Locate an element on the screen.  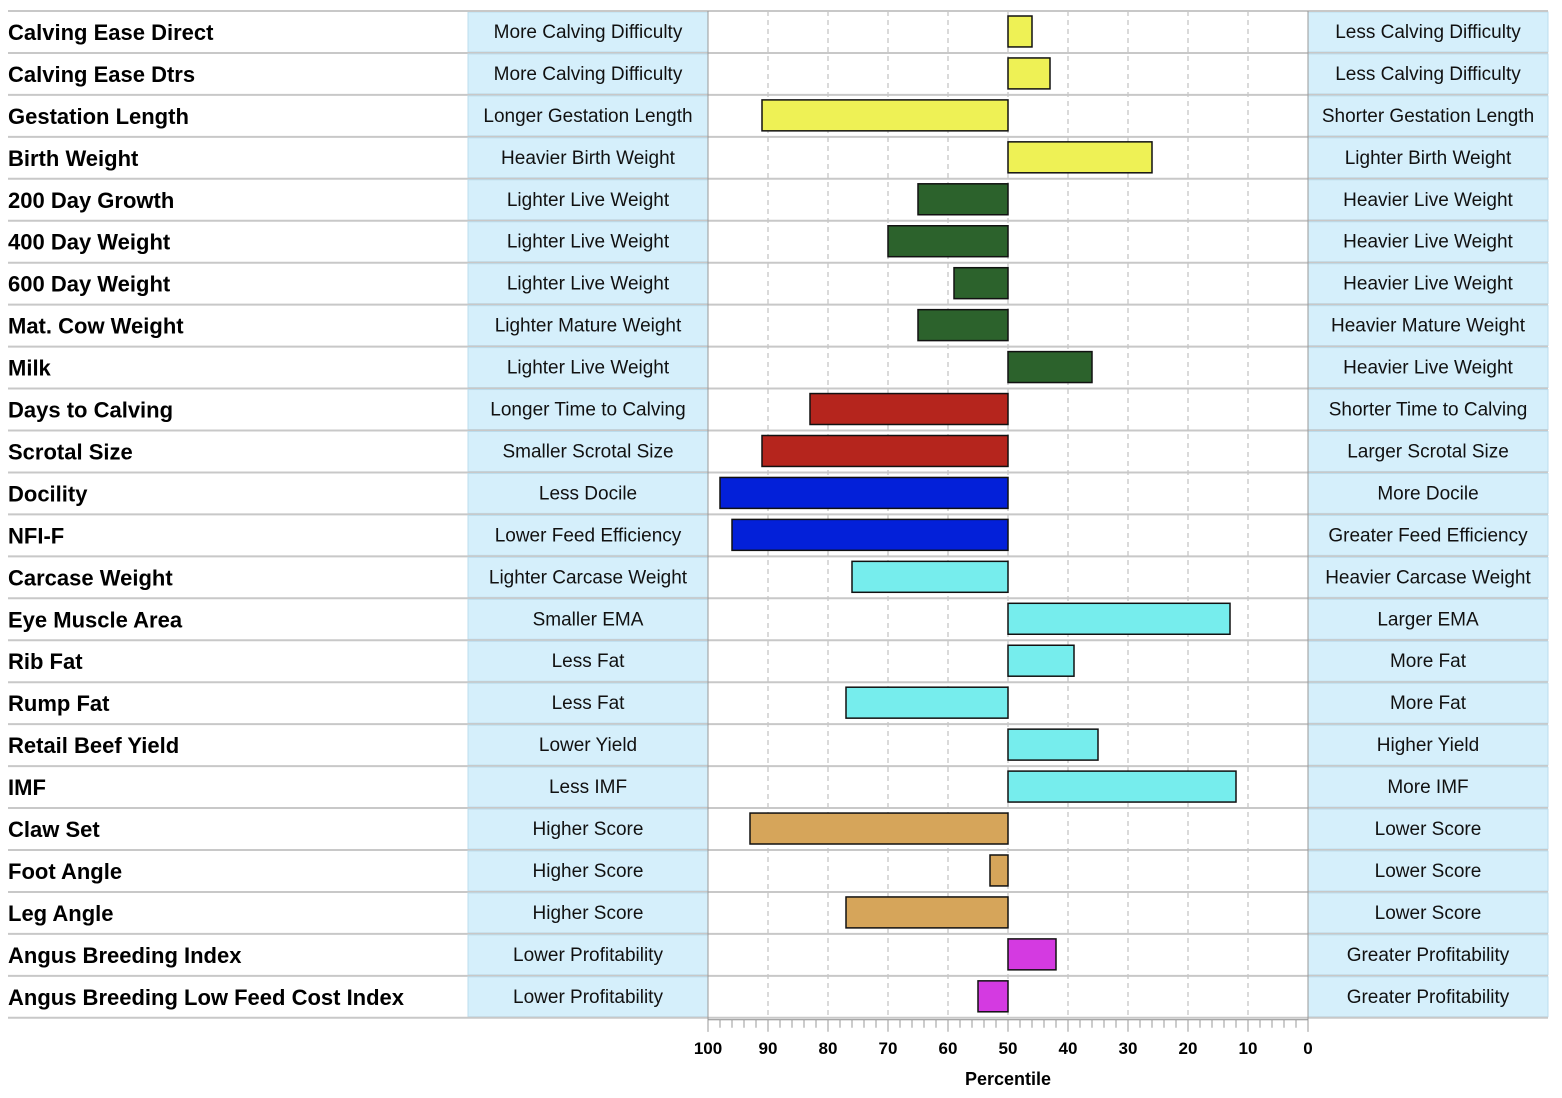
left-desc-label: Heavier Birth Weight is located at coordinates (588, 158).